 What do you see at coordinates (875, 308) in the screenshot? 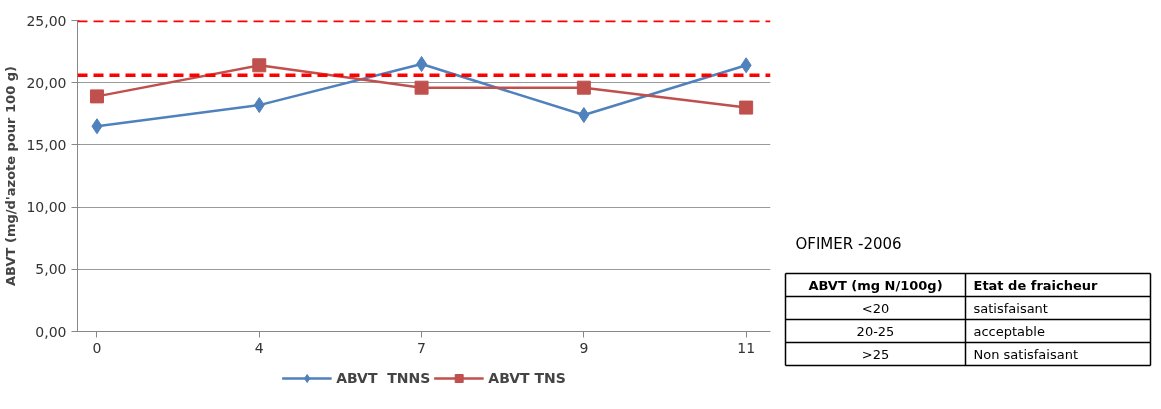
I see `text: <20` at bounding box center [875, 308].